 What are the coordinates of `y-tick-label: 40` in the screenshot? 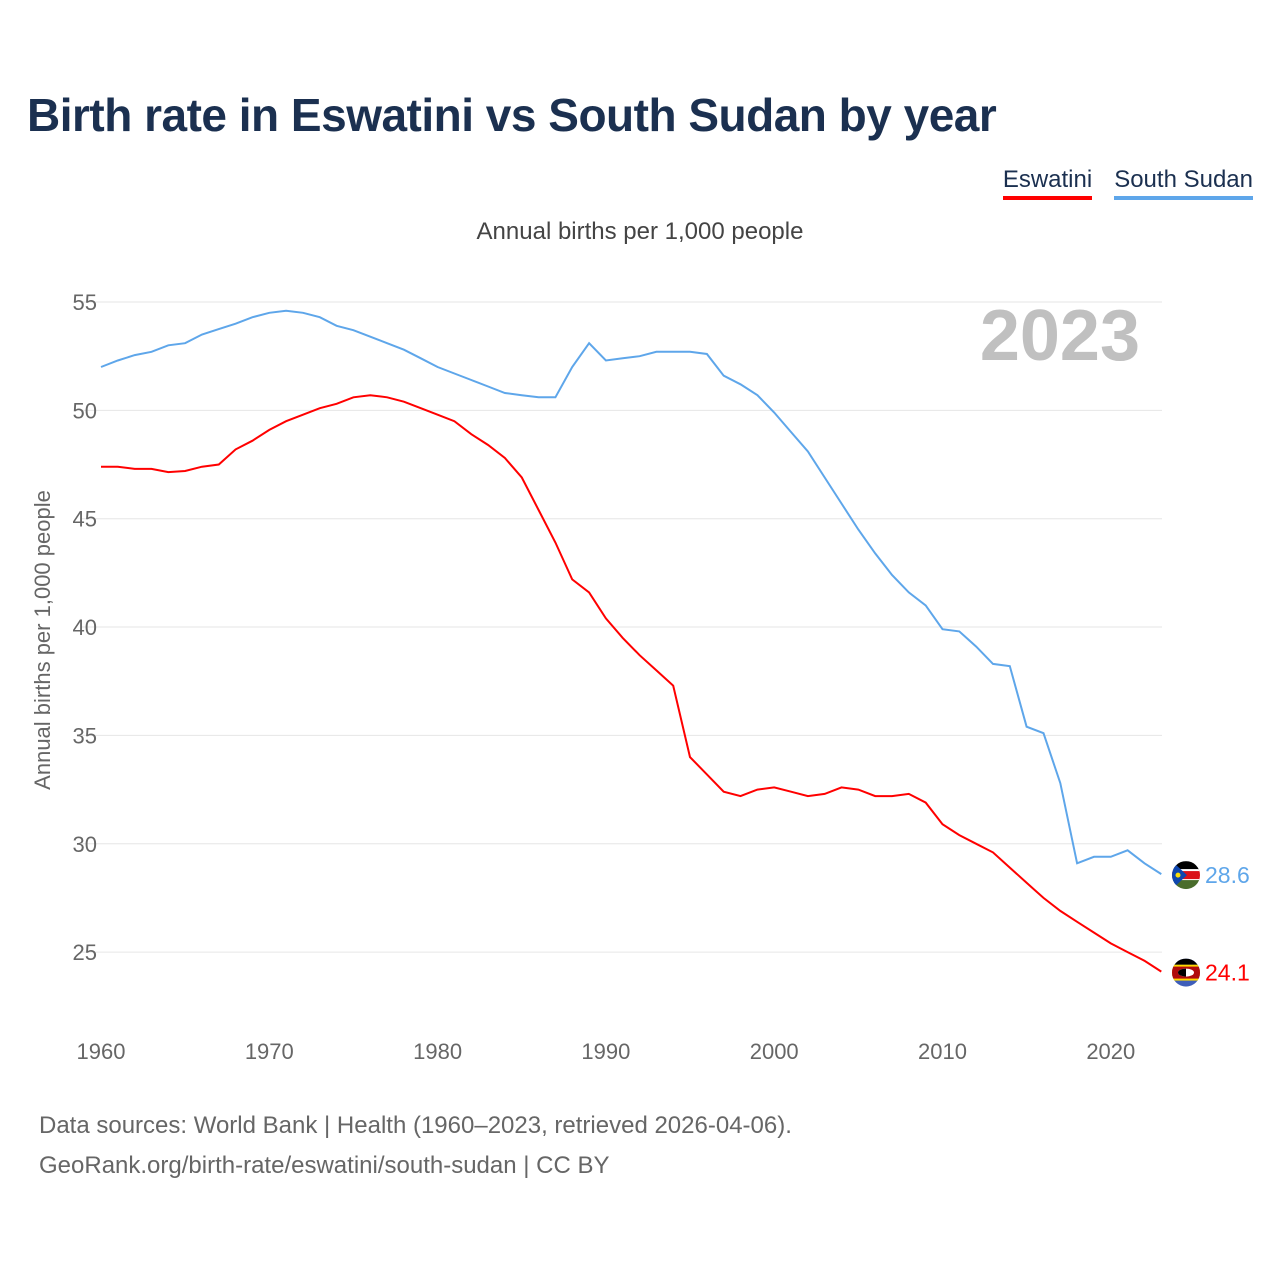 It's located at (85, 627).